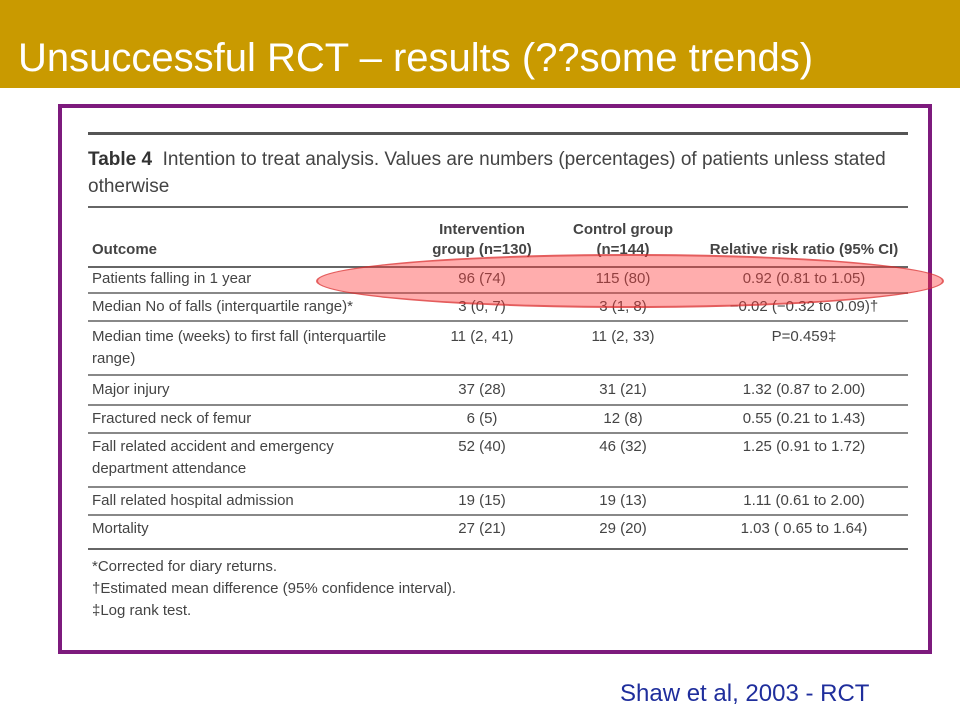  What do you see at coordinates (120, 528) in the screenshot?
I see `cell-outcome: Mortality` at bounding box center [120, 528].